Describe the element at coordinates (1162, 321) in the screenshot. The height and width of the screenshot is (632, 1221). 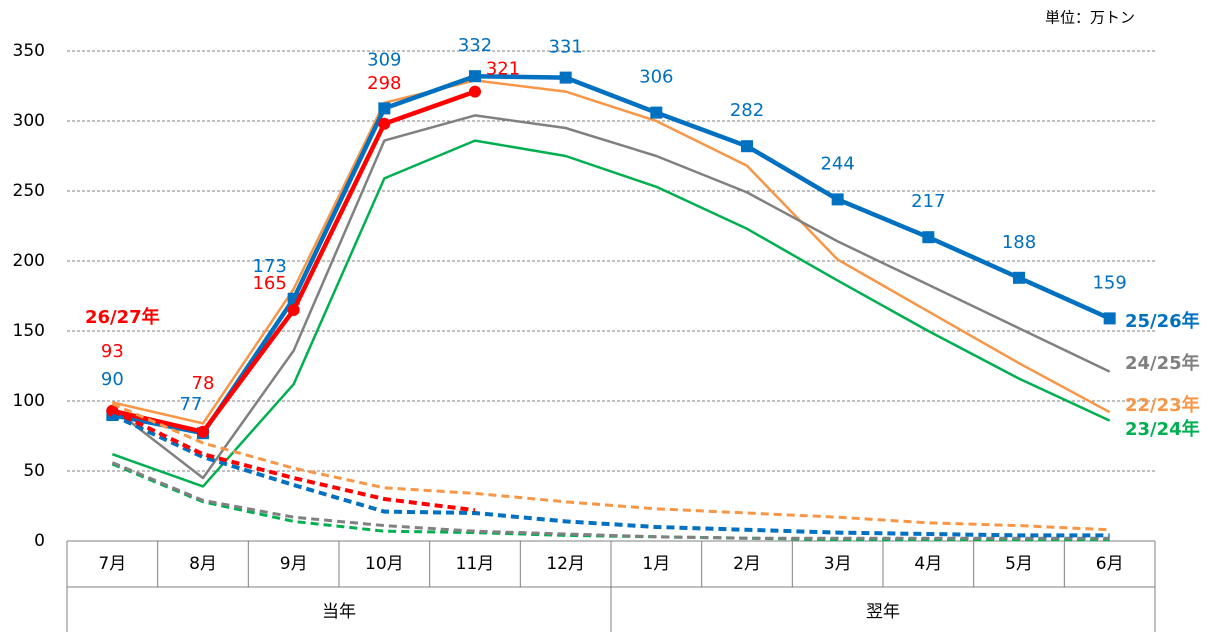
I see `series-label: 25/26年` at that location.